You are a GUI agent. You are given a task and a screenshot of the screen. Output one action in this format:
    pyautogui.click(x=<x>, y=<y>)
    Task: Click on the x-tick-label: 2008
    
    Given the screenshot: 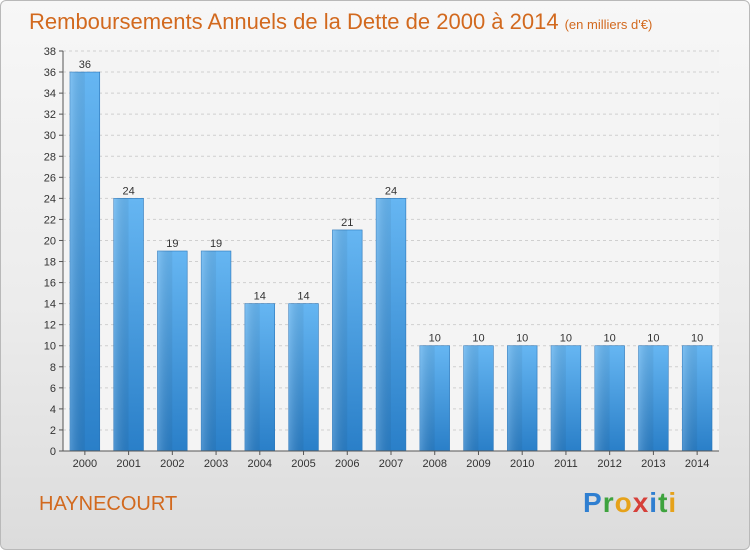 What is the action you would take?
    pyautogui.click(x=434, y=464)
    